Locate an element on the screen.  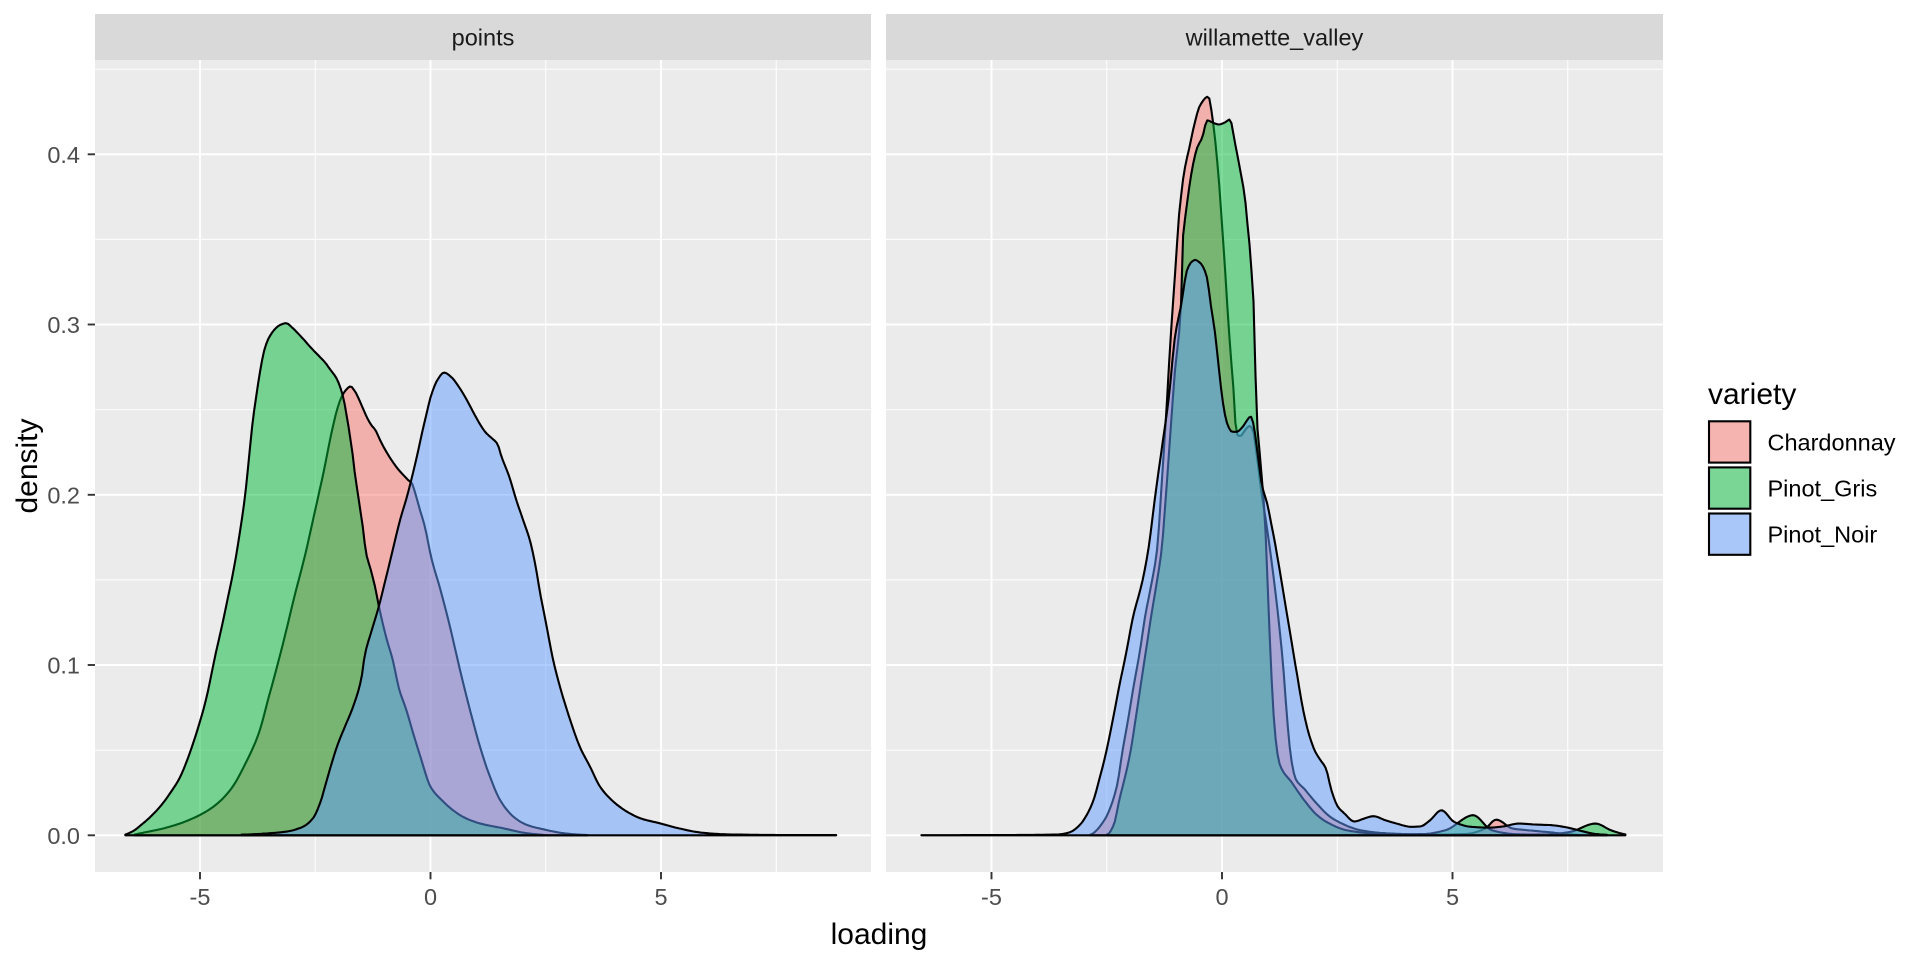
svg-text: 0.0 is located at coordinates (63, 836).